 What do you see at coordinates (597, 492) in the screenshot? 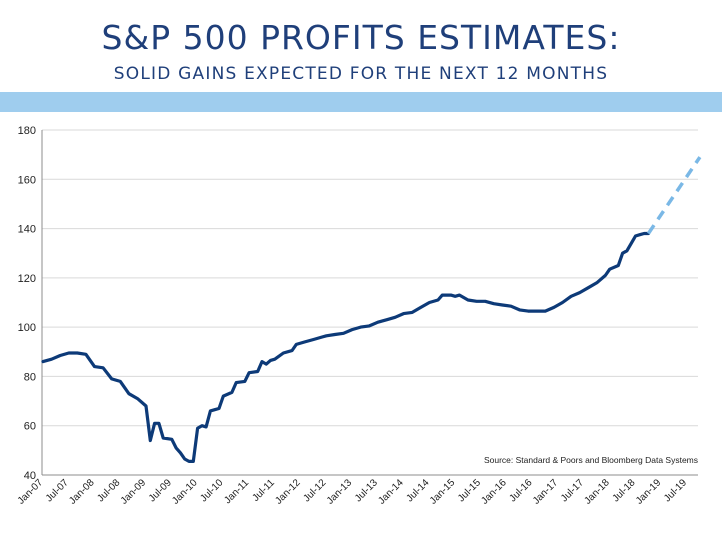
I see `x-tick-label: Jan-18` at bounding box center [597, 492].